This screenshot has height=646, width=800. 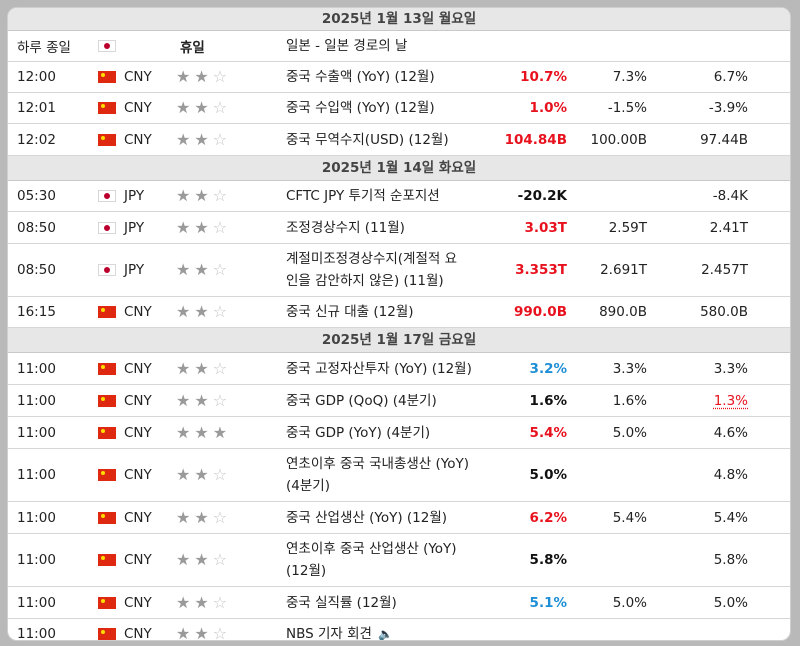 I want to click on previous-value: -8.4K, so click(x=730, y=196).